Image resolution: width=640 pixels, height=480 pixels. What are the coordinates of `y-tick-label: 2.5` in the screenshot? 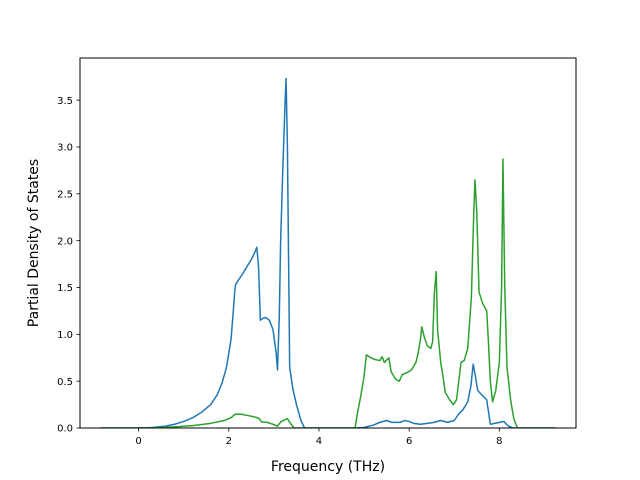 It's located at (65, 194).